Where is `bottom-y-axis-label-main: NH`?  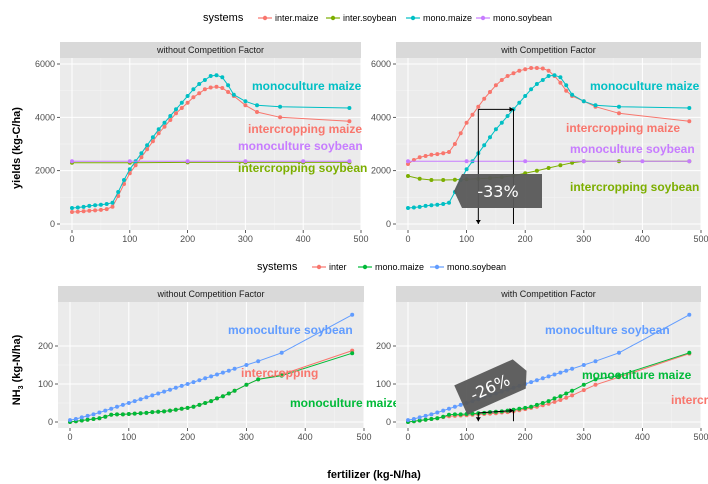 bottom-y-axis-label-main: NH is located at coordinates (17, 397).